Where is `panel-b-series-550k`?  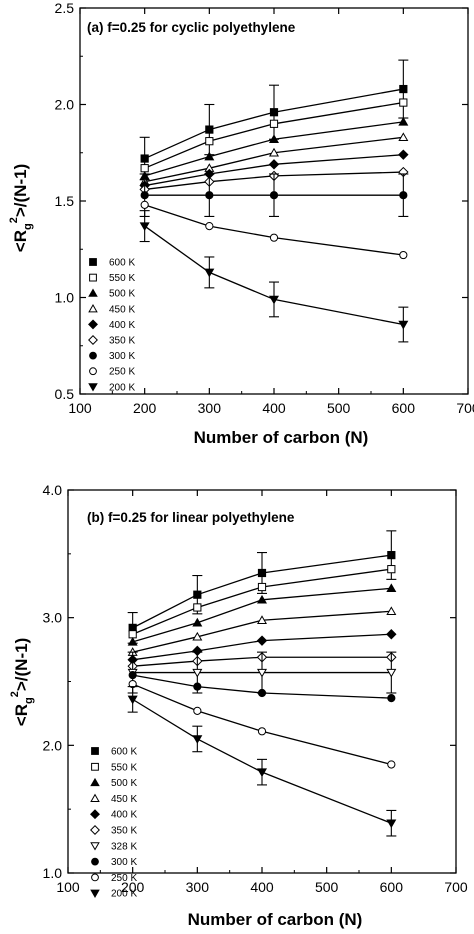
panel-b-series-550k is located at coordinates (262, 602).